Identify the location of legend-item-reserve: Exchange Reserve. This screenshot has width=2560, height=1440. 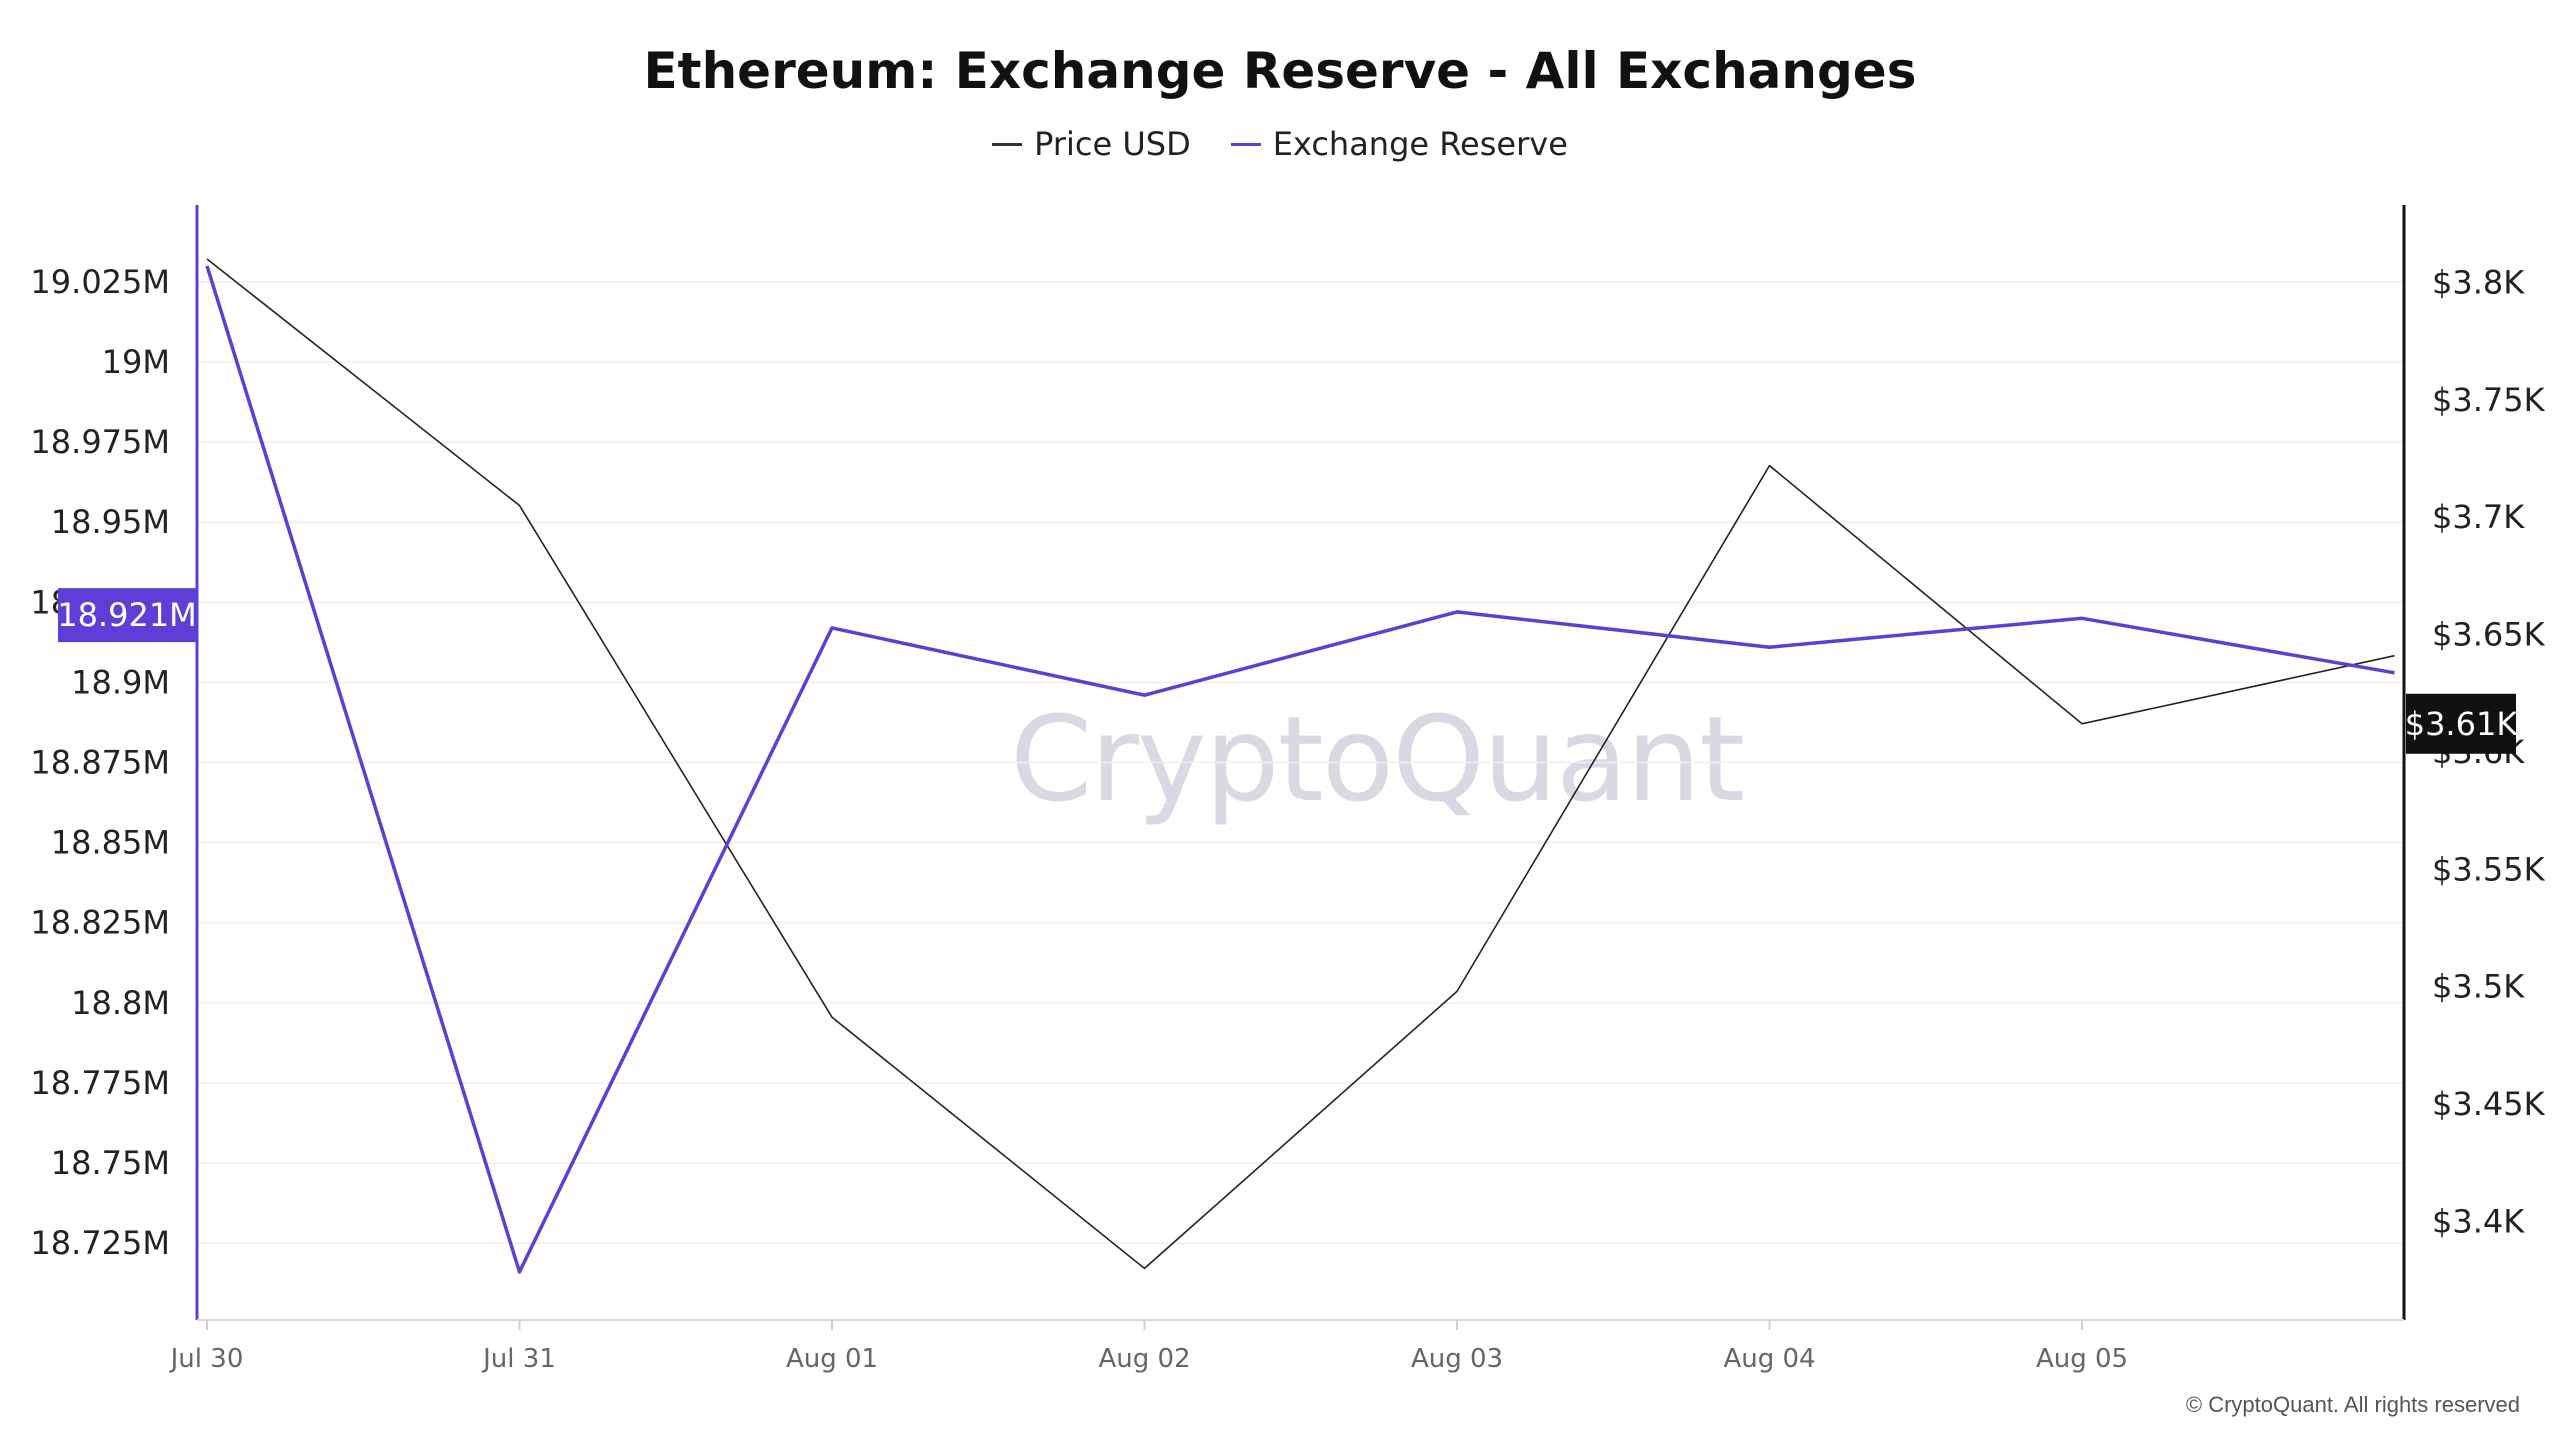
(1399, 144).